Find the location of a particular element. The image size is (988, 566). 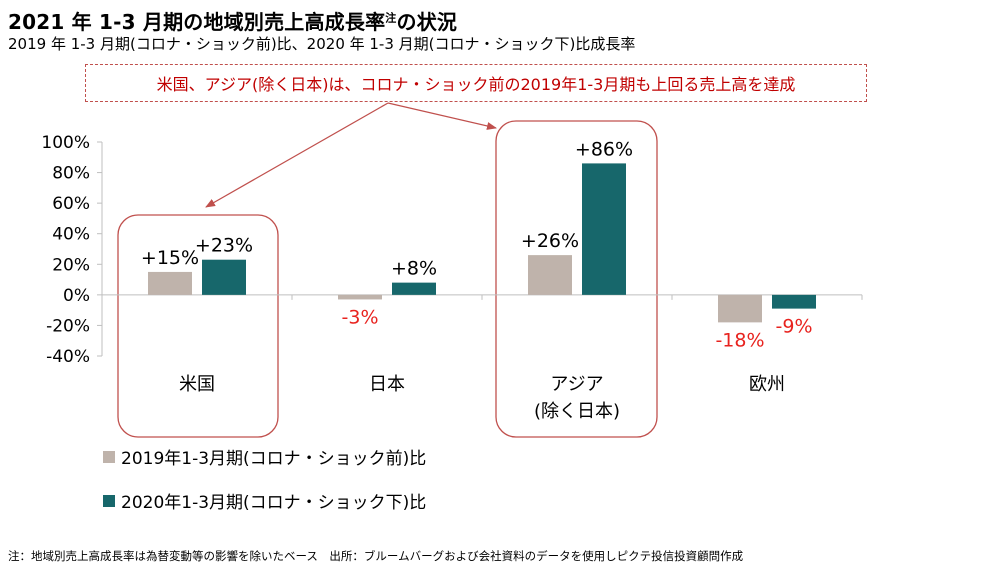

category-label-1: 米国 is located at coordinates (197, 384).